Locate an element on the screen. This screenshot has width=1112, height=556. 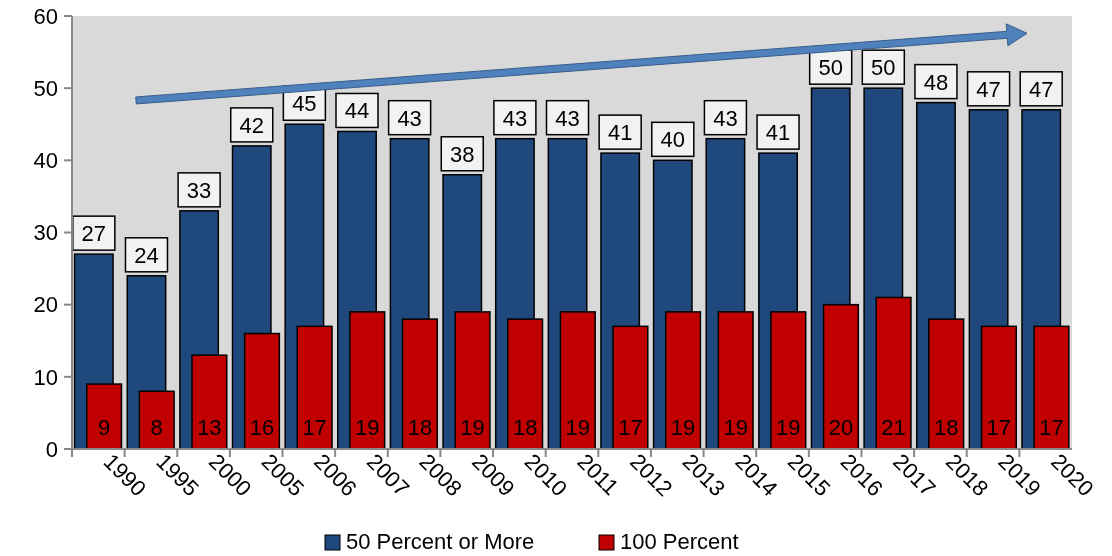
y-tick-label: 30 is located at coordinates (45, 233).